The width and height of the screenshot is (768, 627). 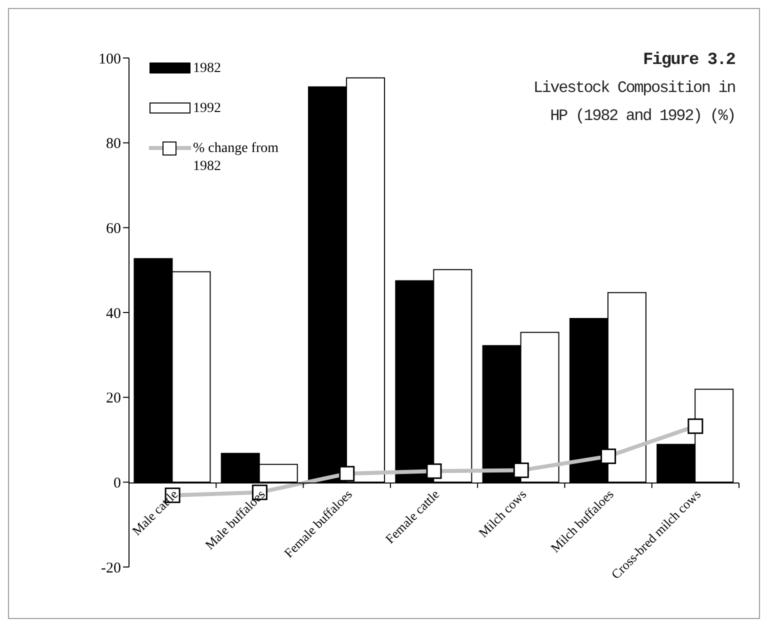 I want to click on y-tick-label: 80, so click(x=113, y=144).